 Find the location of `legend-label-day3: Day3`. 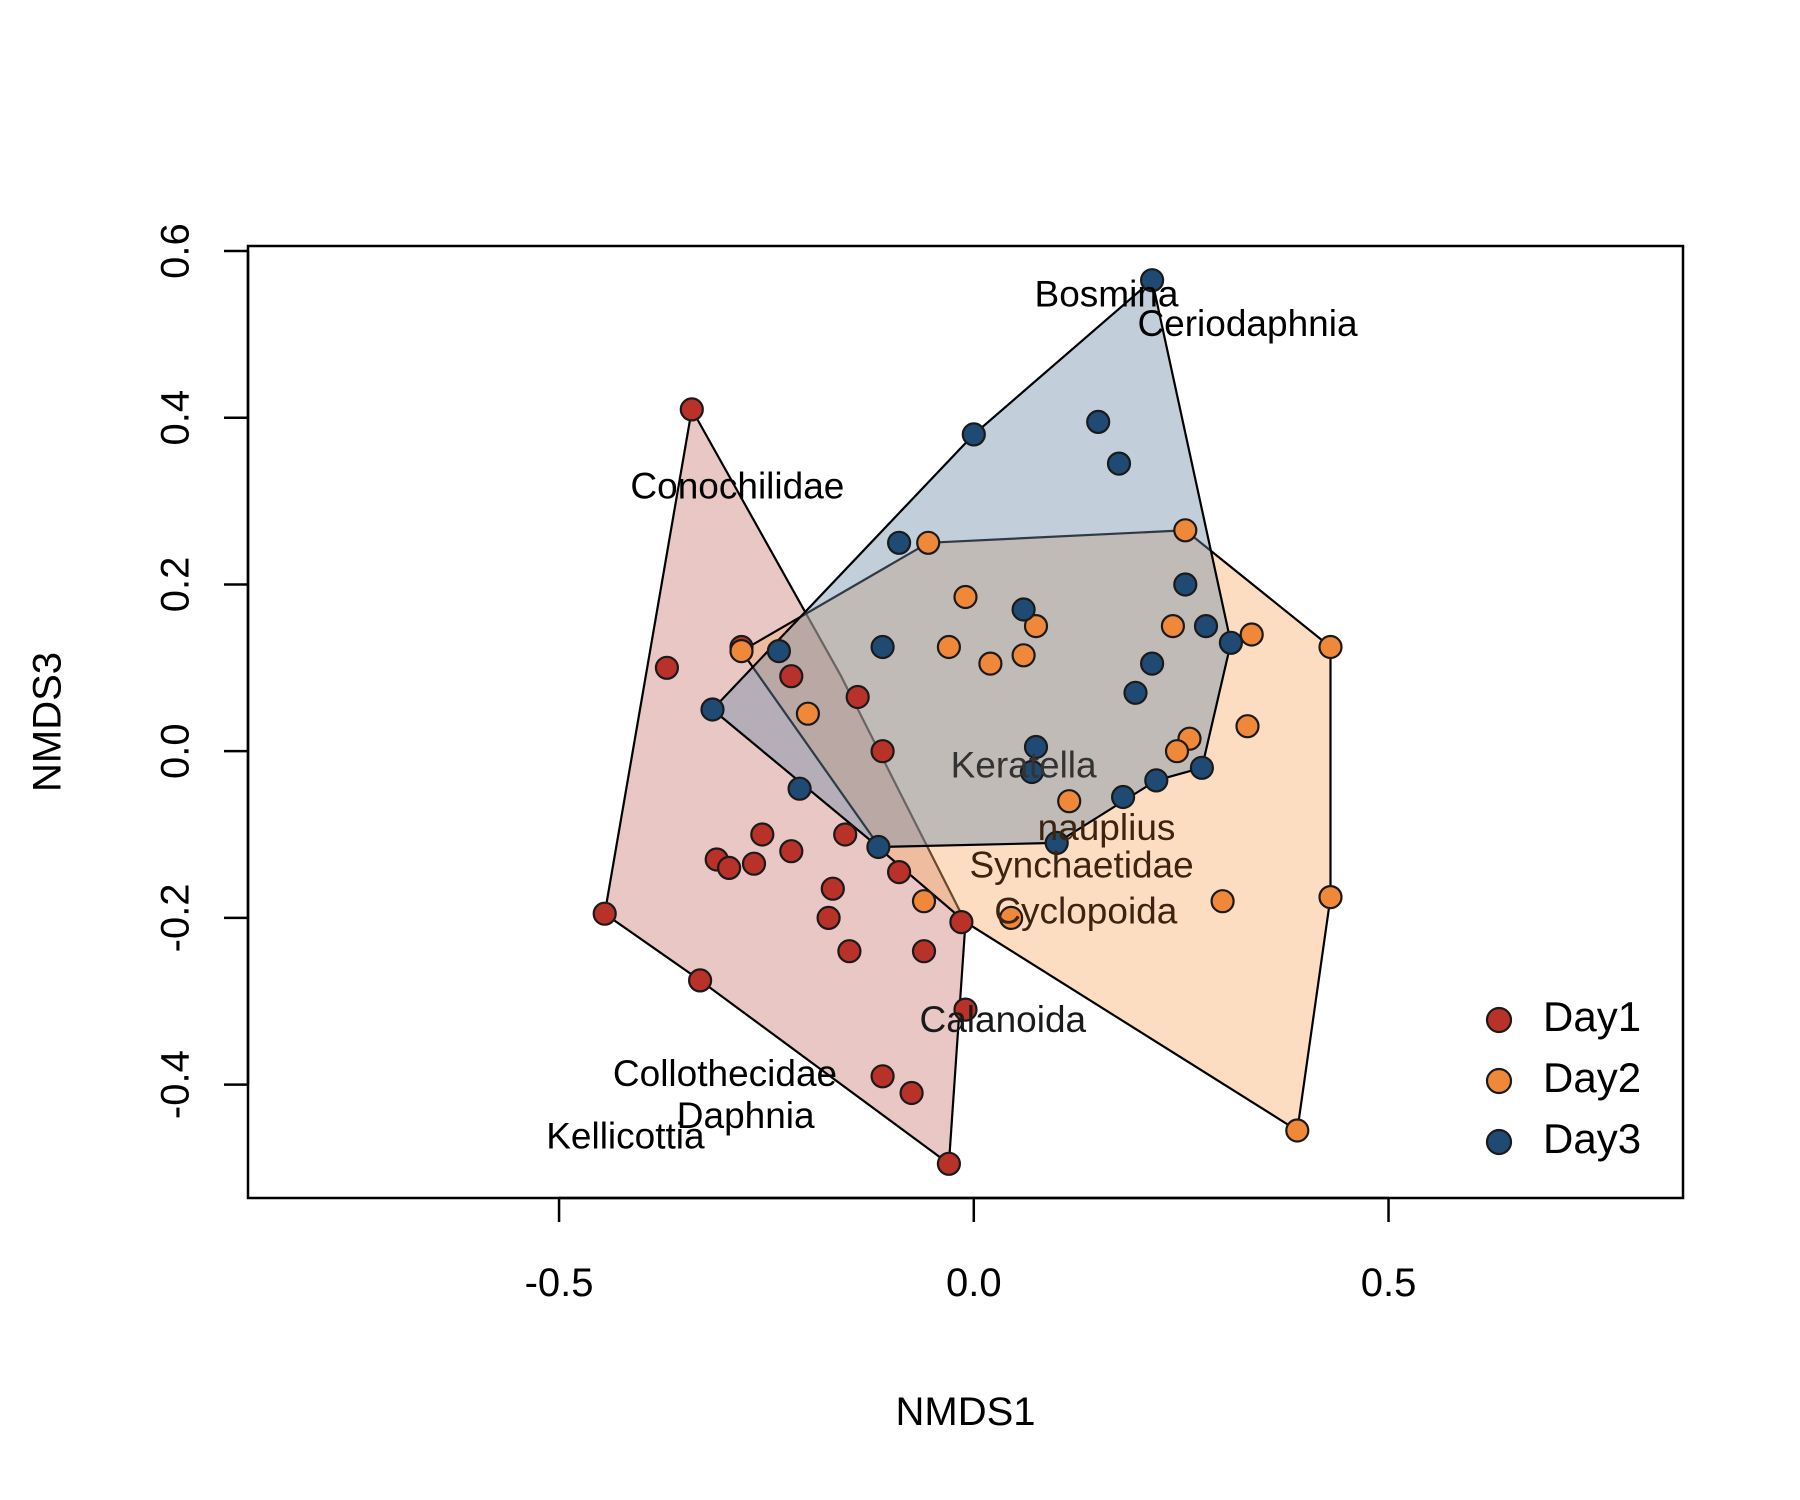

legend-label-day3: Day3 is located at coordinates (1592, 1138).